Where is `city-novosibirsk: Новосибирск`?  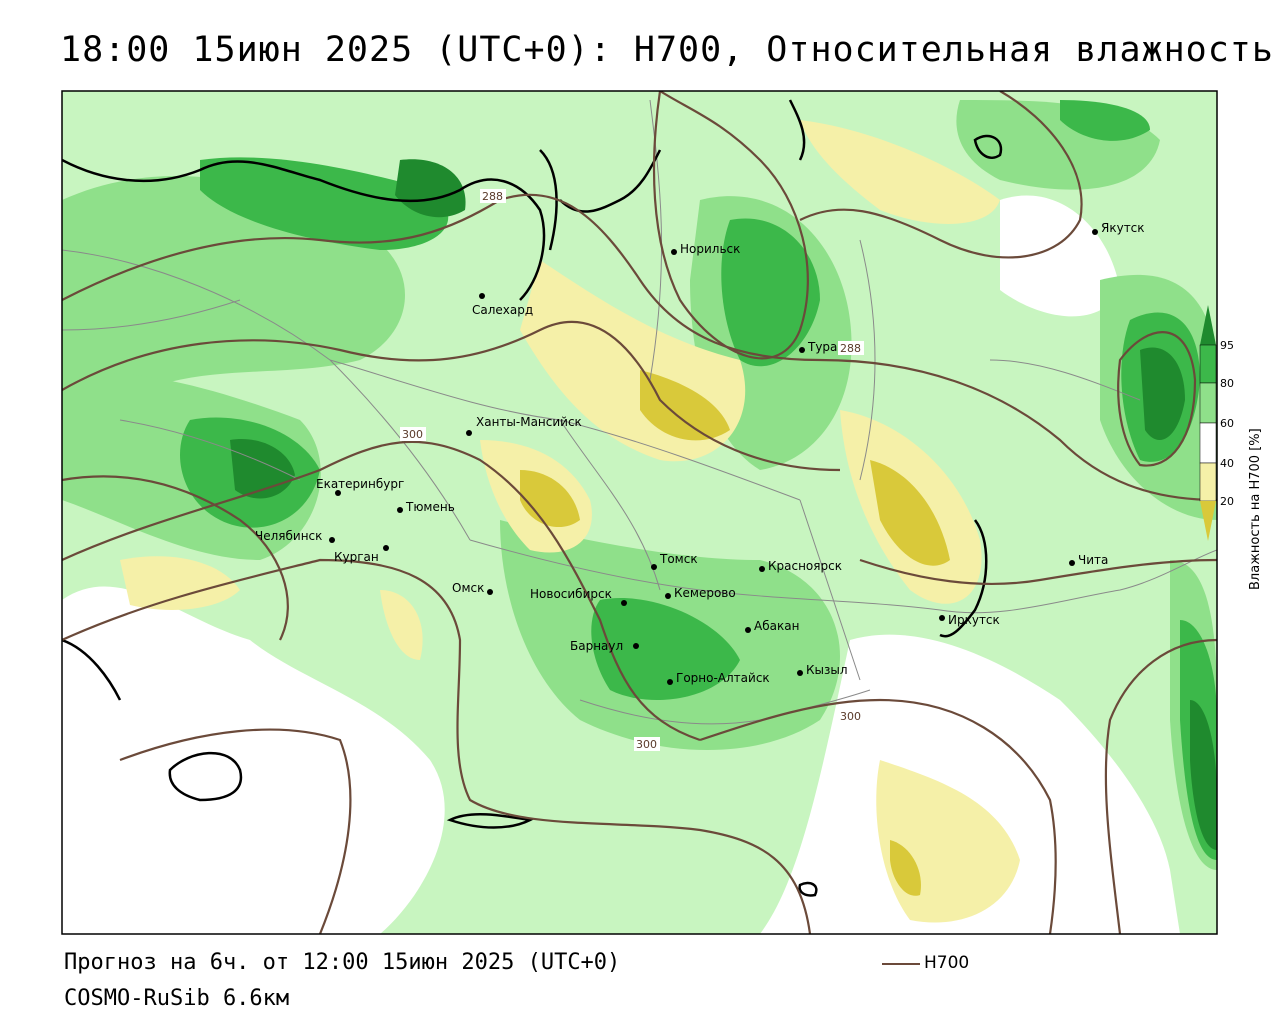 city-novosibirsk: Новосибирск is located at coordinates (578, 596).